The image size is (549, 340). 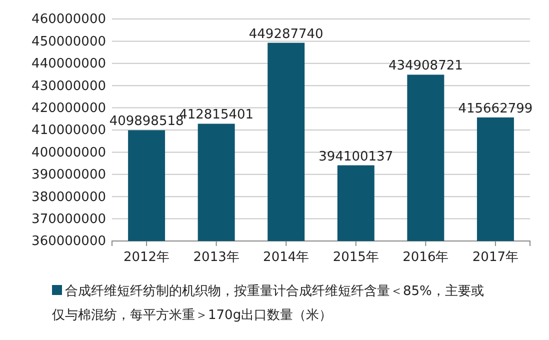 What do you see at coordinates (69, 86) in the screenshot?
I see `y-tick-label: 430000000` at bounding box center [69, 86].